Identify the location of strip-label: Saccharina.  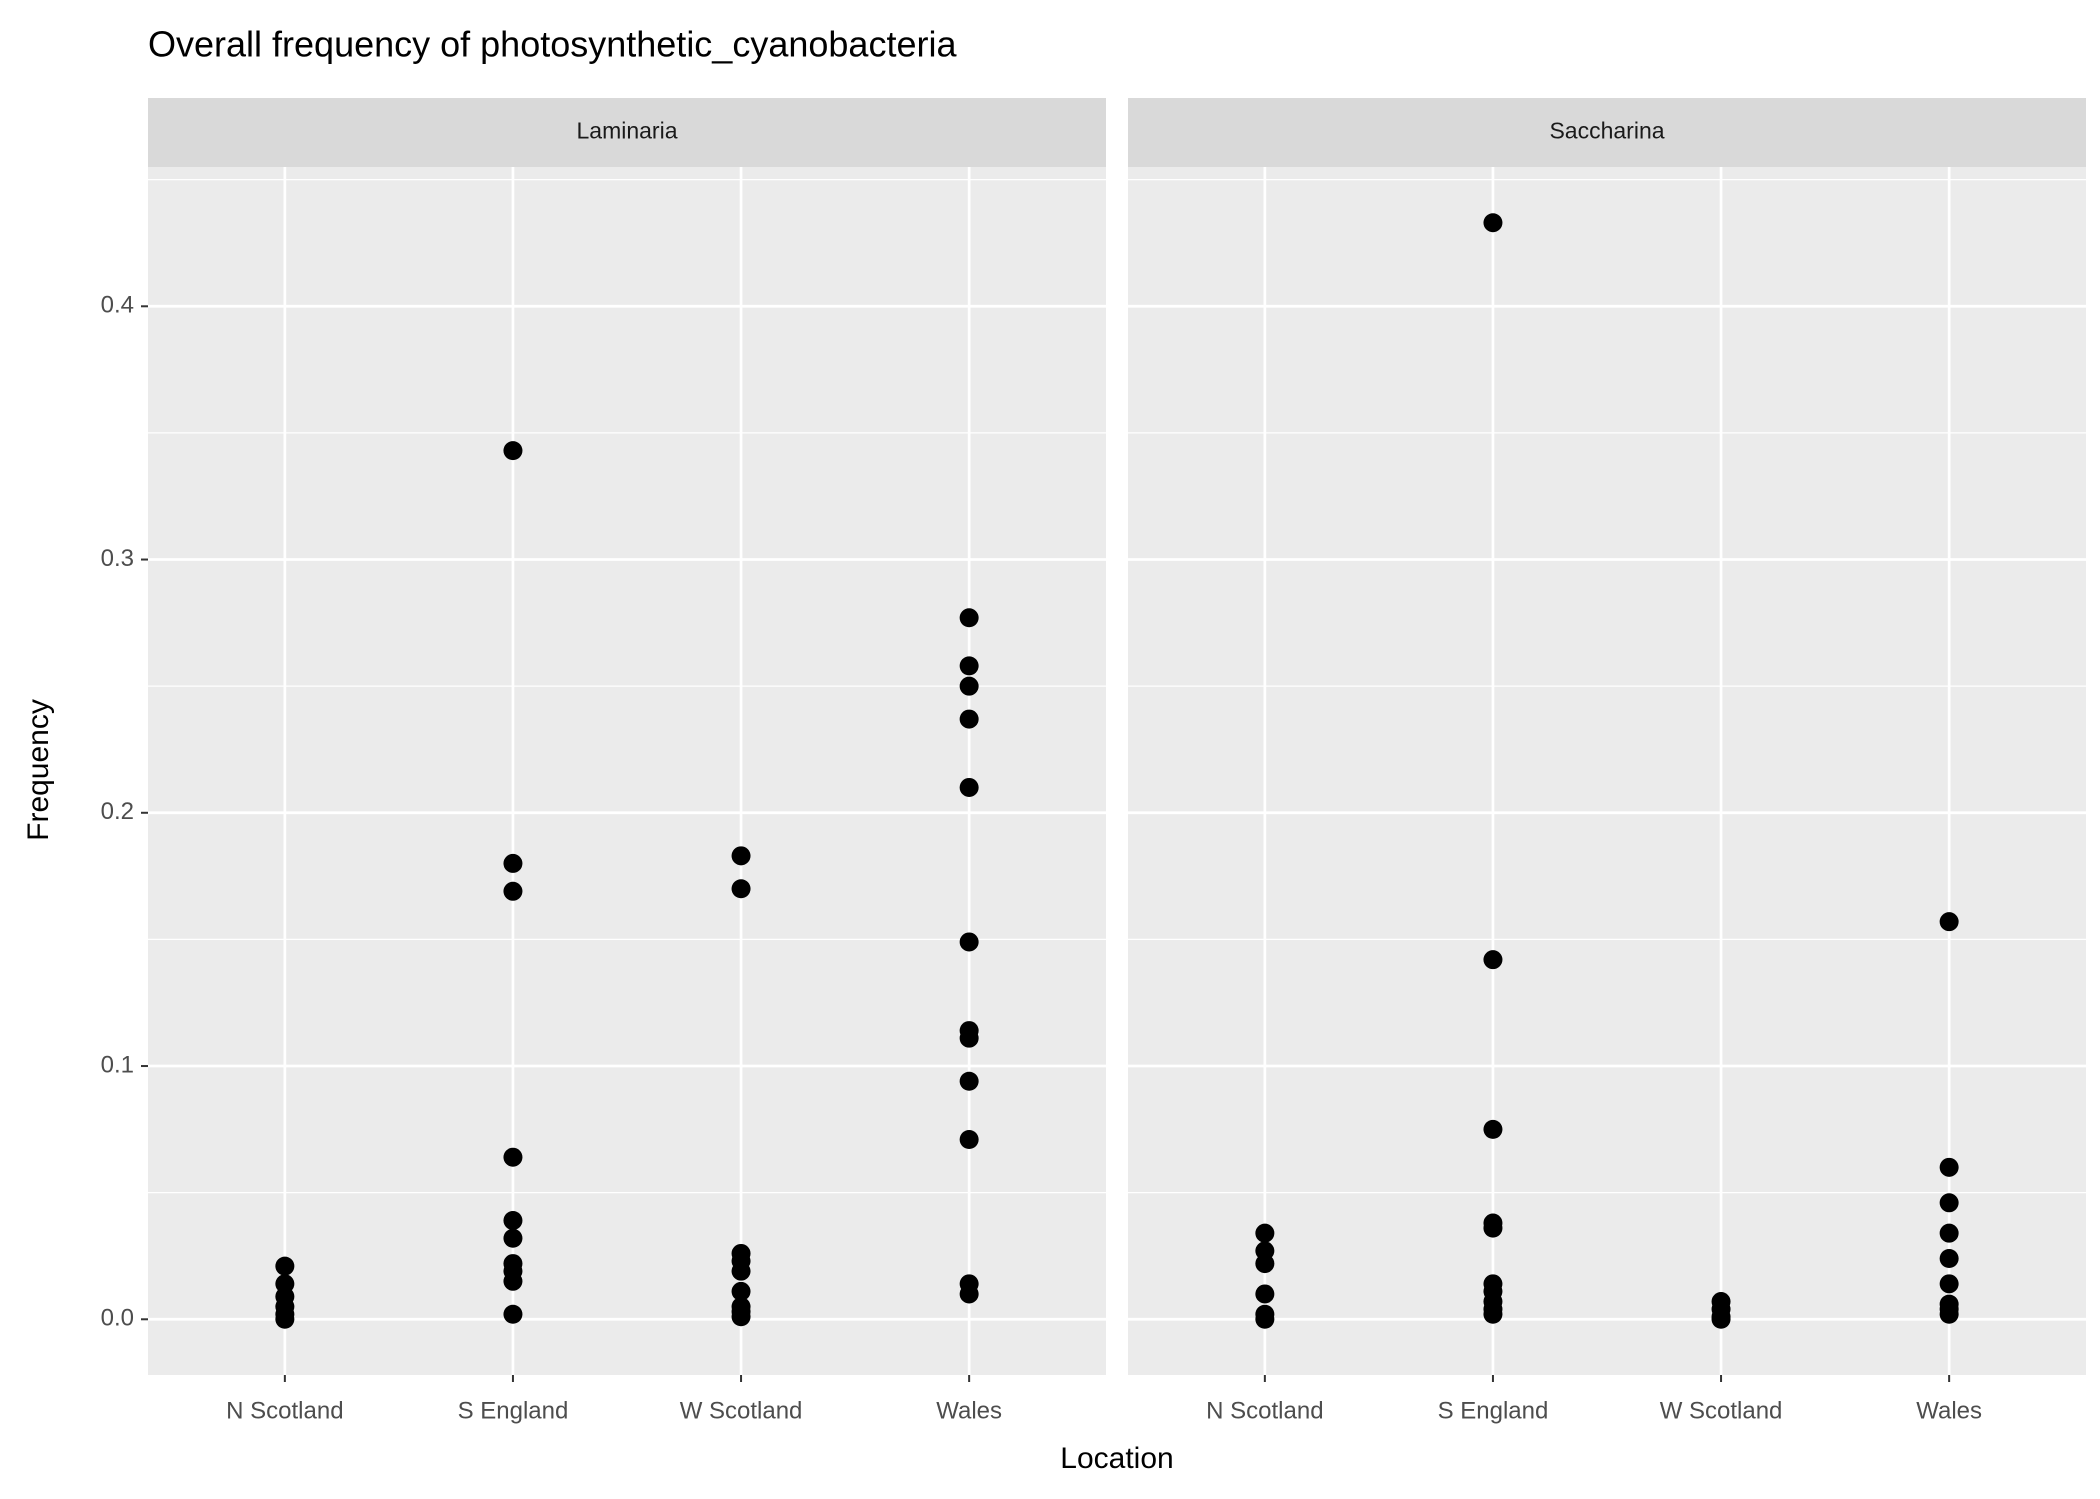
(1606, 131).